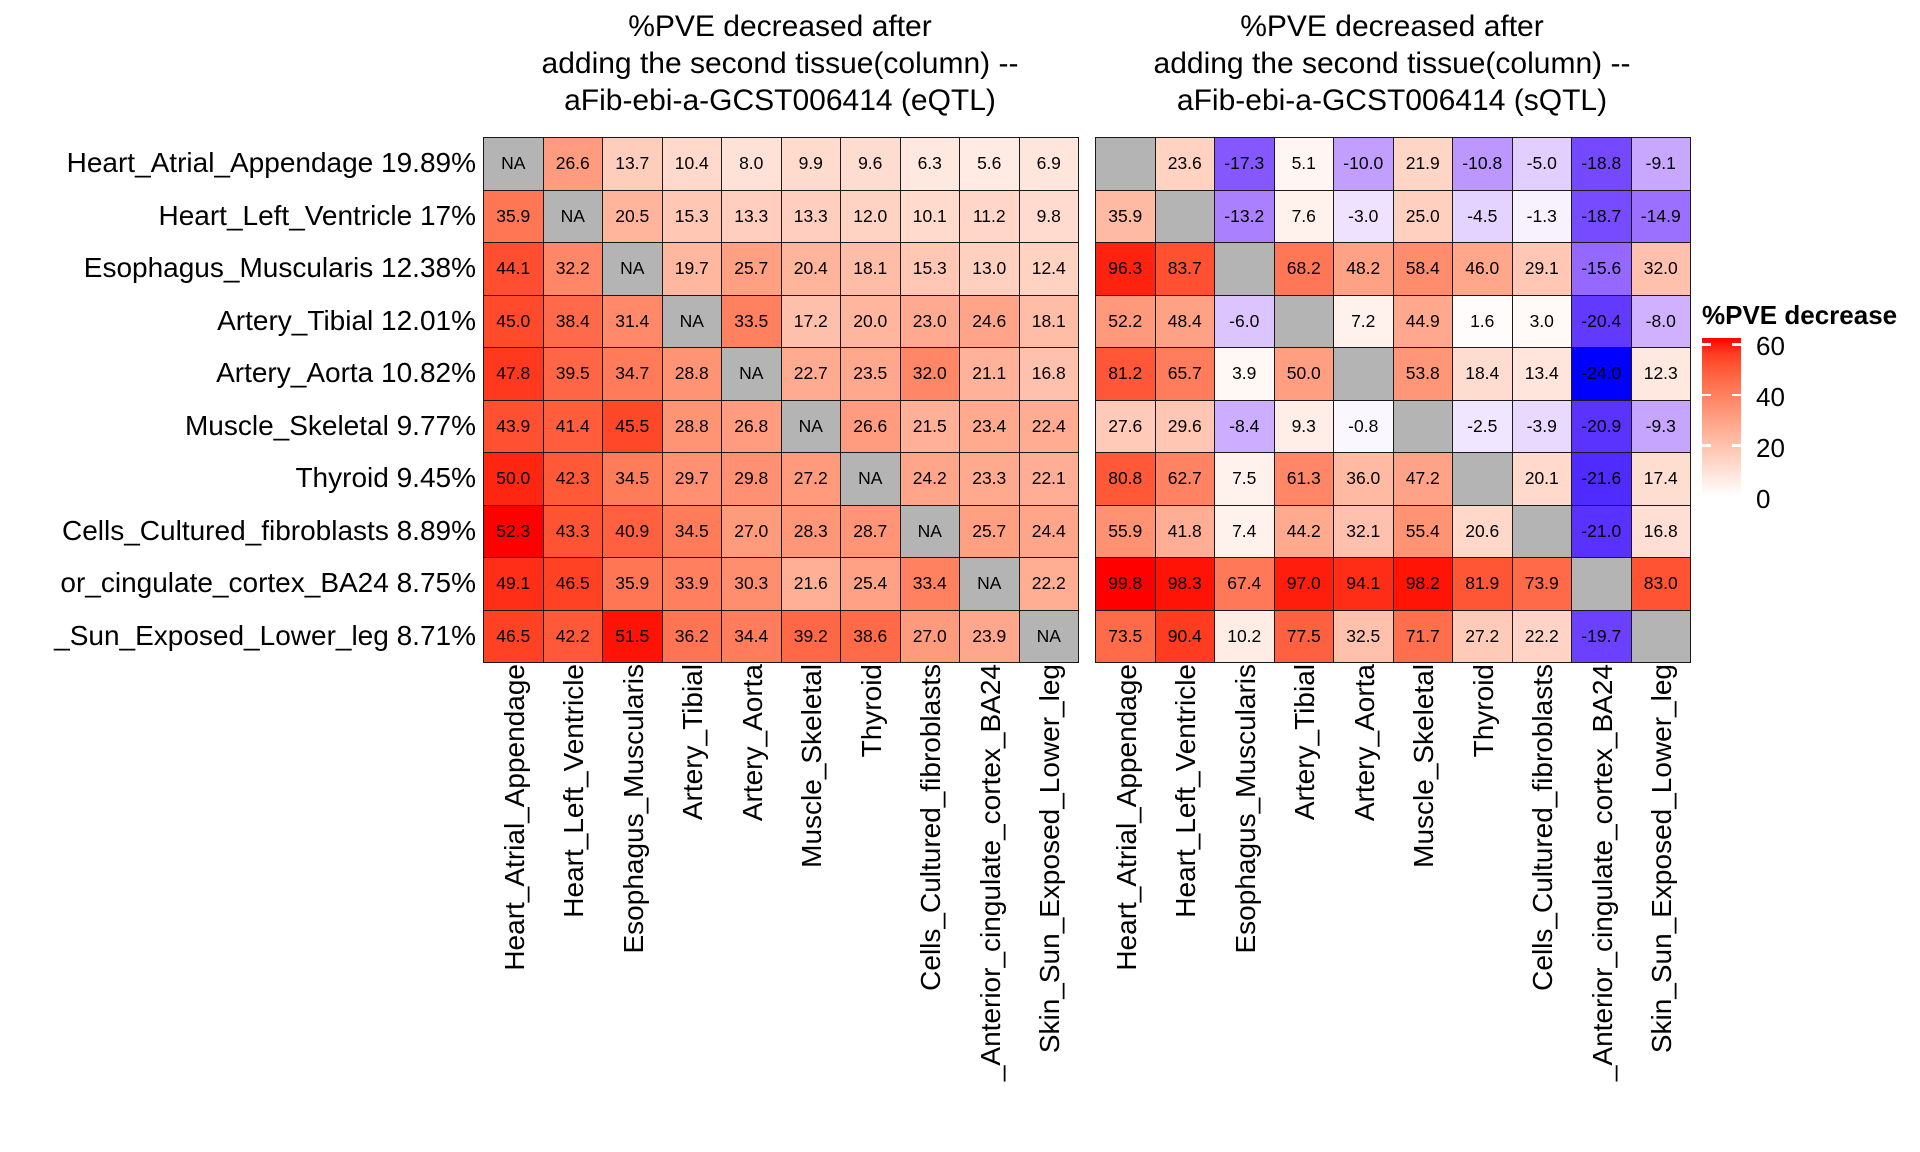 The width and height of the screenshot is (1920, 1152). Describe the element at coordinates (1126, 479) in the screenshot. I see `heatmap-cell: 80.8` at that location.